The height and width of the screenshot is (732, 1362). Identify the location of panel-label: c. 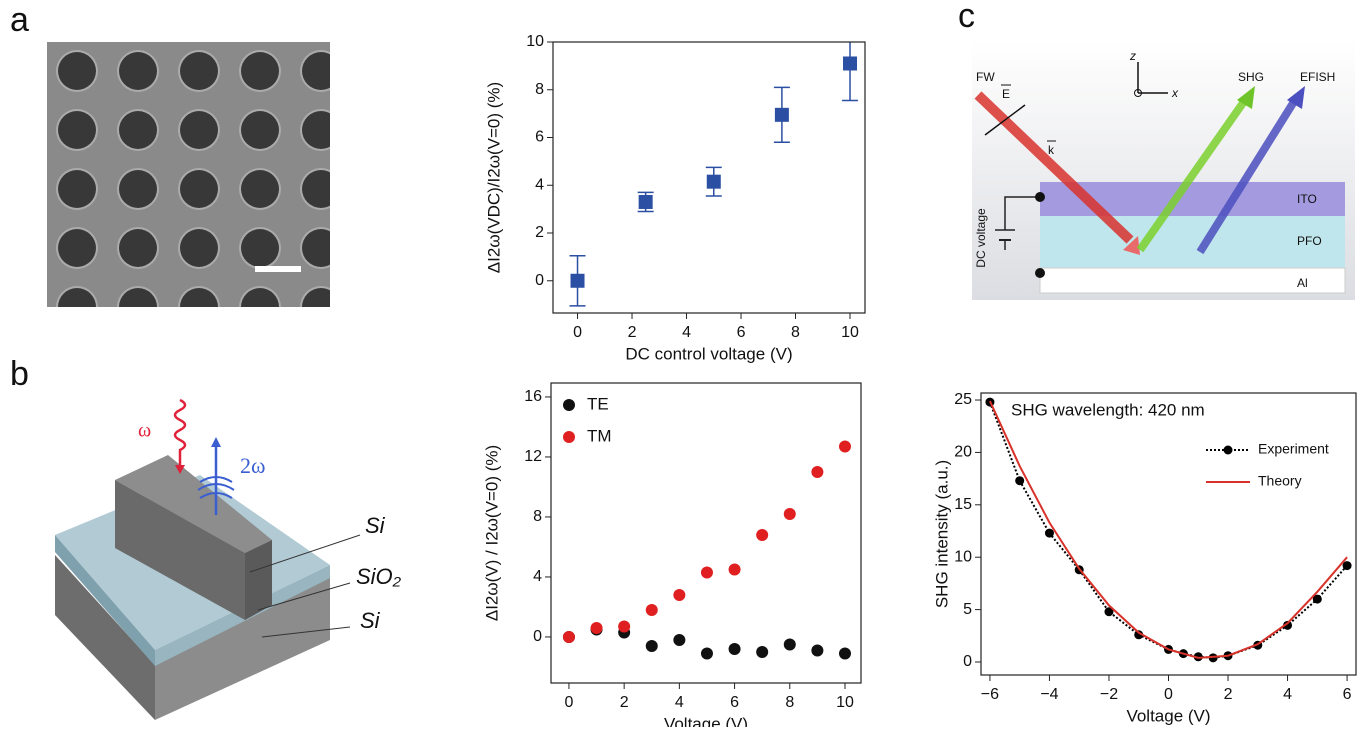
(966, 17).